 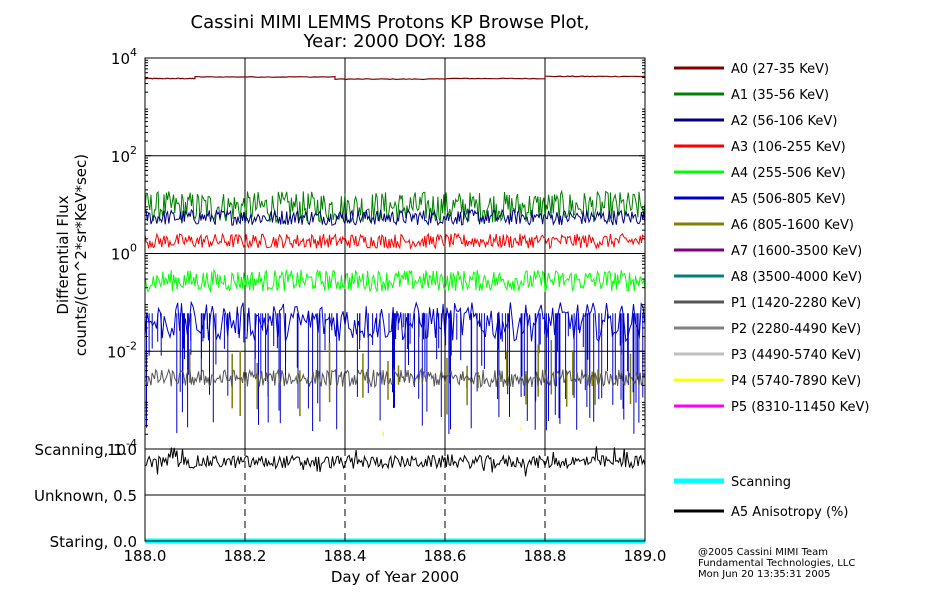 I want to click on legend-label: A7 (1600-3500 KeV), so click(x=796, y=251).